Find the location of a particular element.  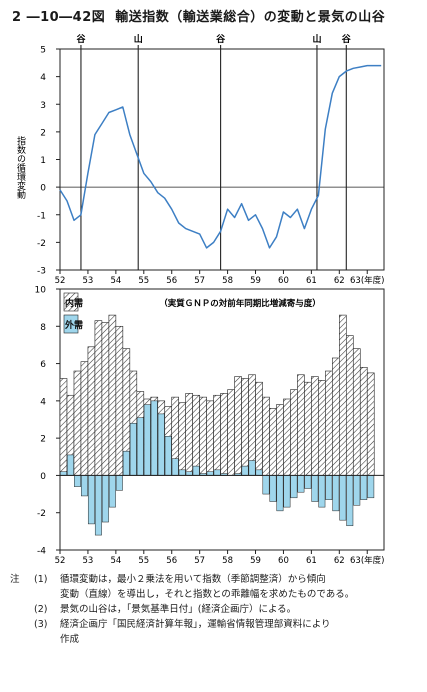

note-text: 経済企画庁「国民経済計算年報」，運輸省情報管理部資料により is located at coordinates (195, 624).